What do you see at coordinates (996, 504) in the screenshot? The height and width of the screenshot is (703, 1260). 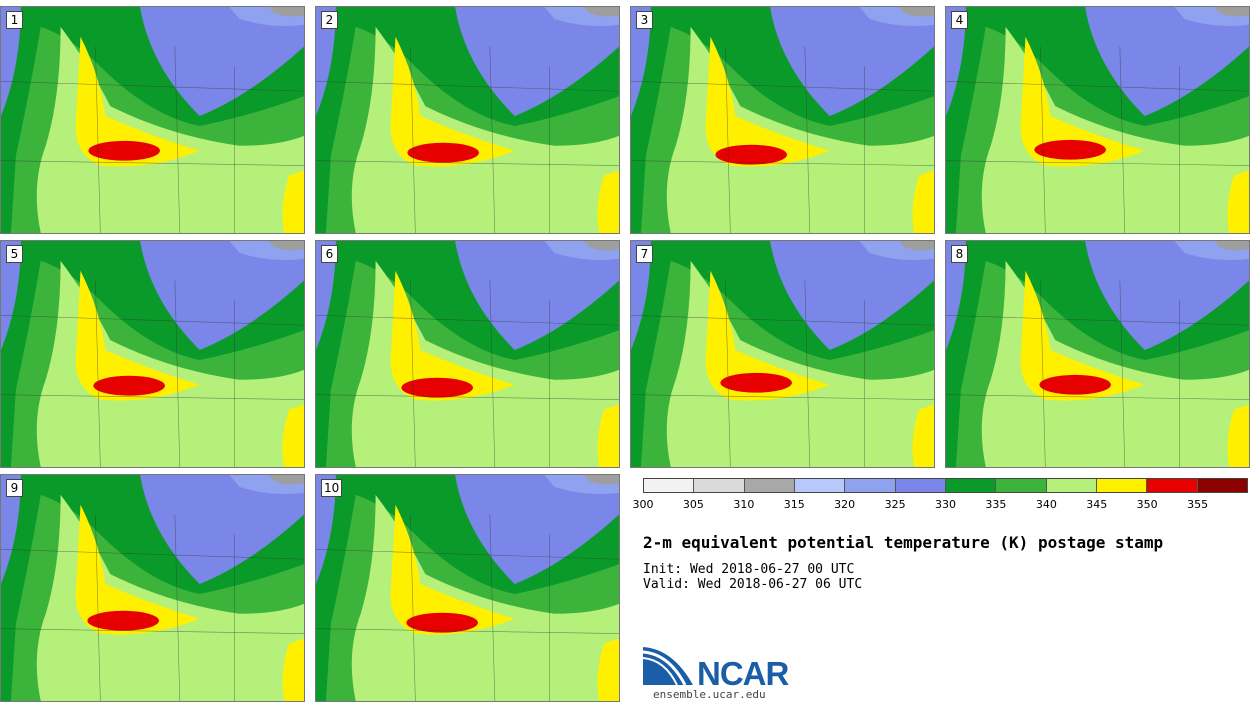 I see `colorbar-tick-label: 335` at bounding box center [996, 504].